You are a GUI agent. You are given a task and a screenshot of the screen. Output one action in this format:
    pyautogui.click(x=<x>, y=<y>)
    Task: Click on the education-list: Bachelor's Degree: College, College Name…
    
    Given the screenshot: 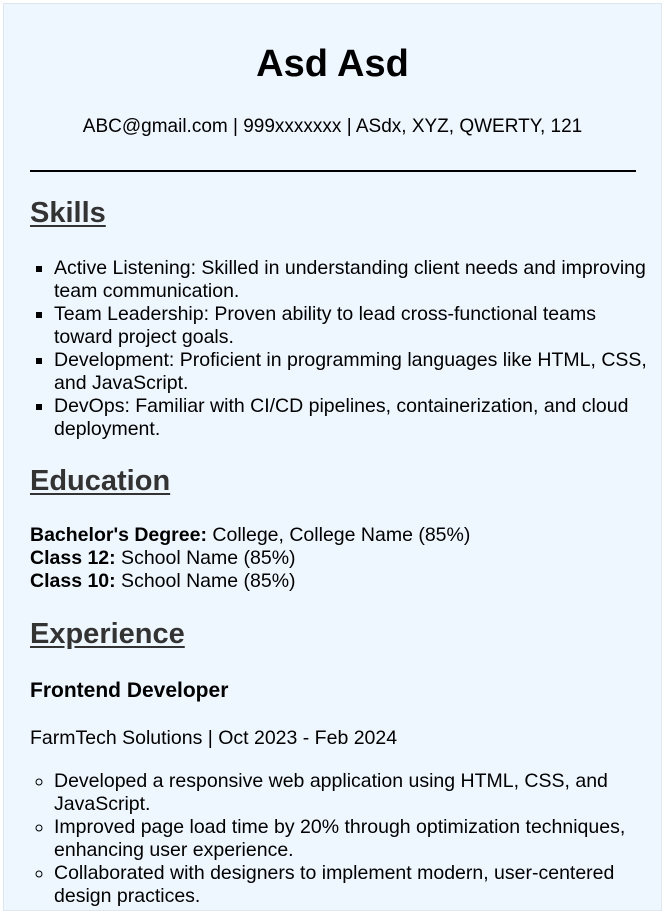 What is the action you would take?
    pyautogui.click(x=330, y=558)
    